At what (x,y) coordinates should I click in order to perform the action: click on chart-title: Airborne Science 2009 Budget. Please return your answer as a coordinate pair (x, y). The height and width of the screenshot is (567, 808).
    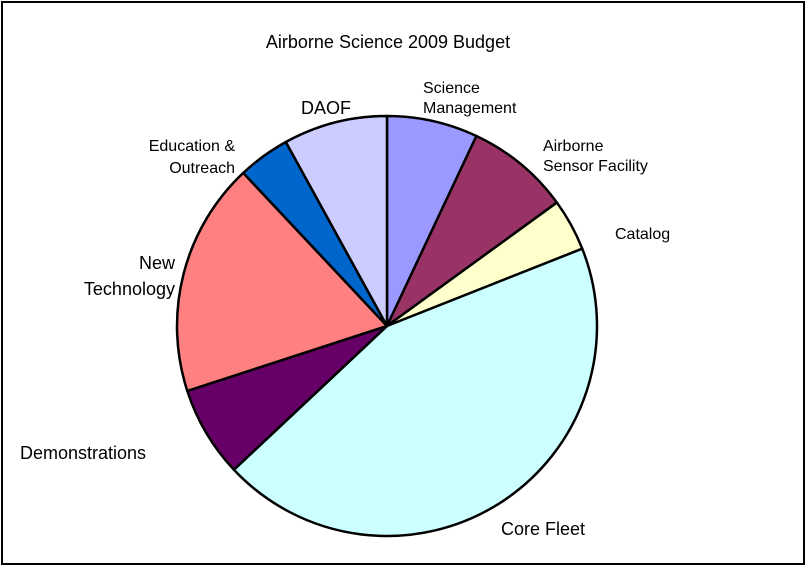
    Looking at the image, I should click on (388, 42).